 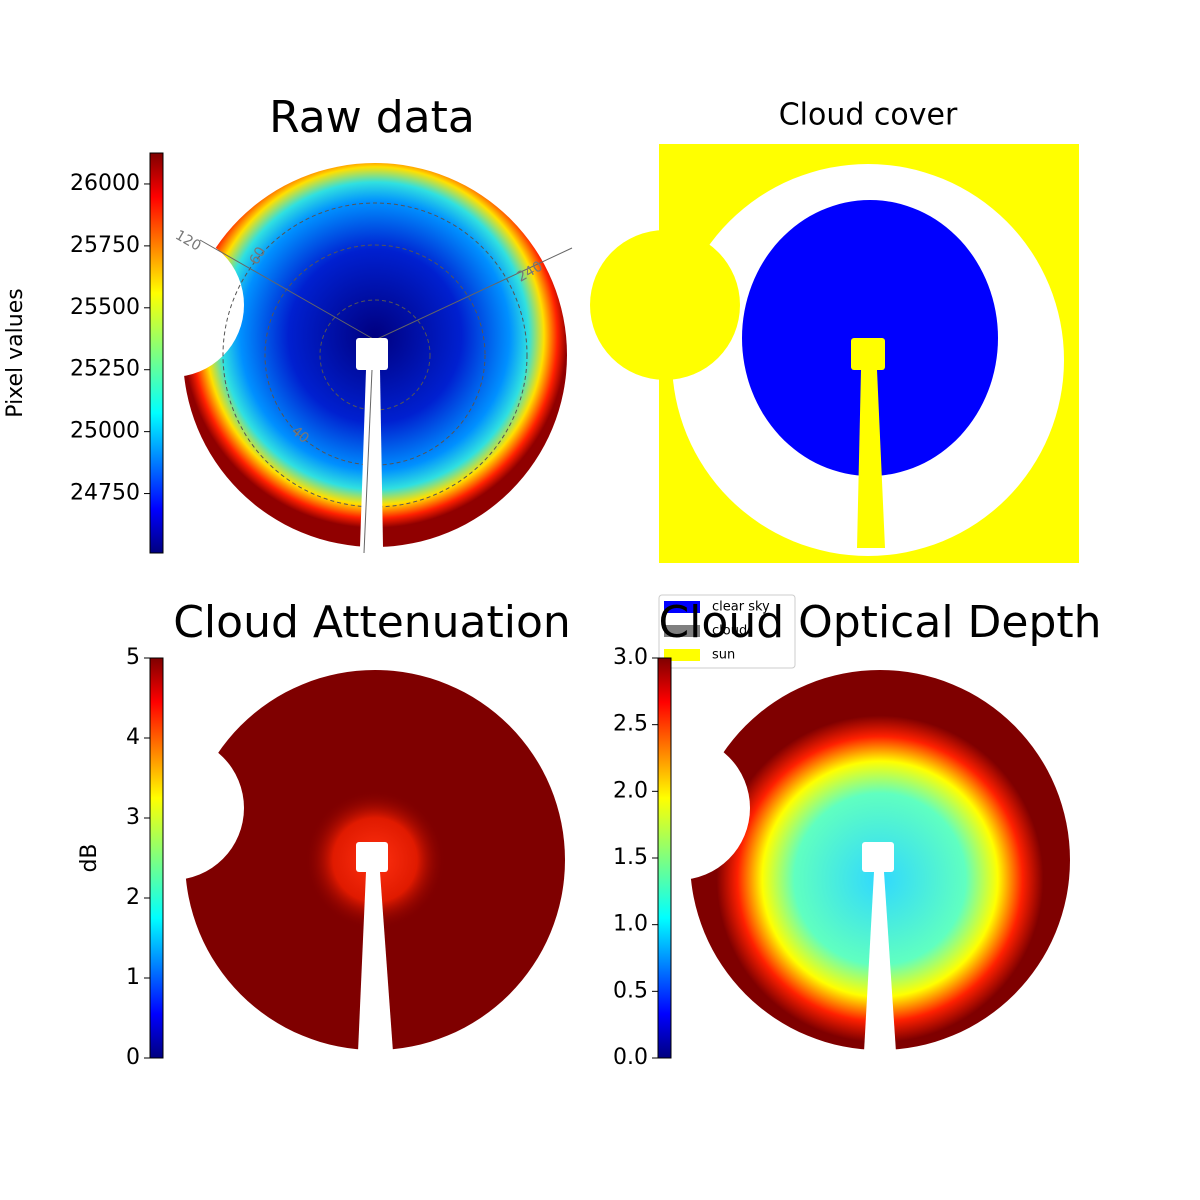 What do you see at coordinates (105, 369) in the screenshot?
I see `colorbar-tick-label: 25250` at bounding box center [105, 369].